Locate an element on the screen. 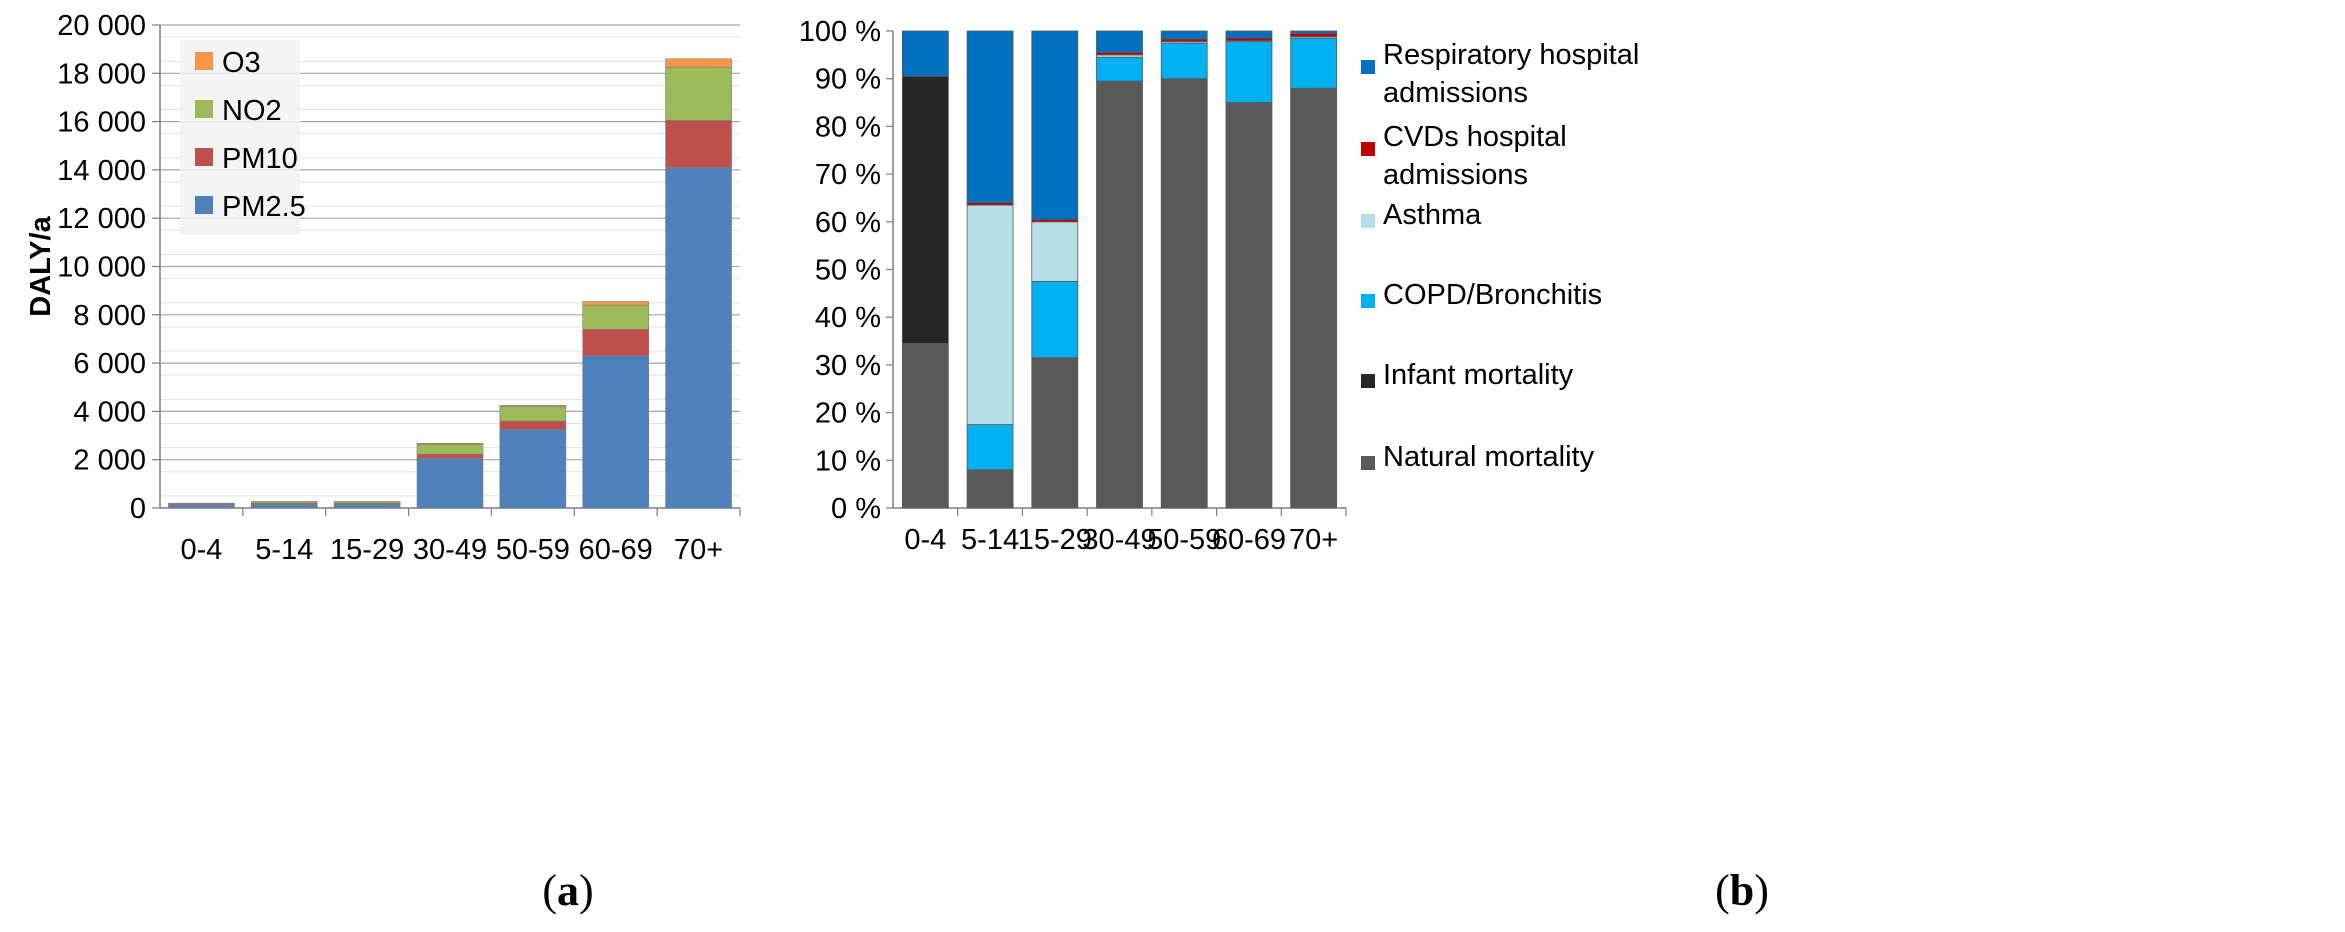 The image size is (2345, 932). legend-a: O3 NO2 PM10 PM2.5 is located at coordinates (243, 137).